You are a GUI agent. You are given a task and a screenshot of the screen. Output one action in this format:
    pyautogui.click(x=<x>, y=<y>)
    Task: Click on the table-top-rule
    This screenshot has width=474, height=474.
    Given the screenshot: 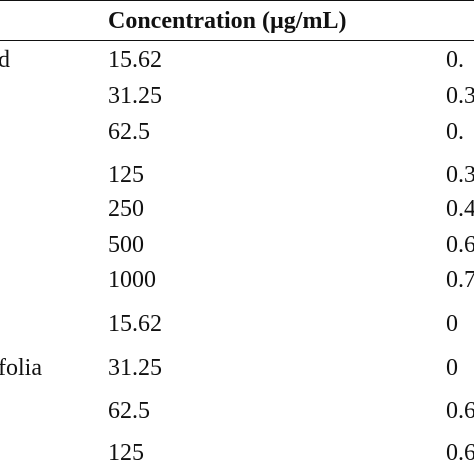 What is the action you would take?
    pyautogui.click(x=237, y=0)
    